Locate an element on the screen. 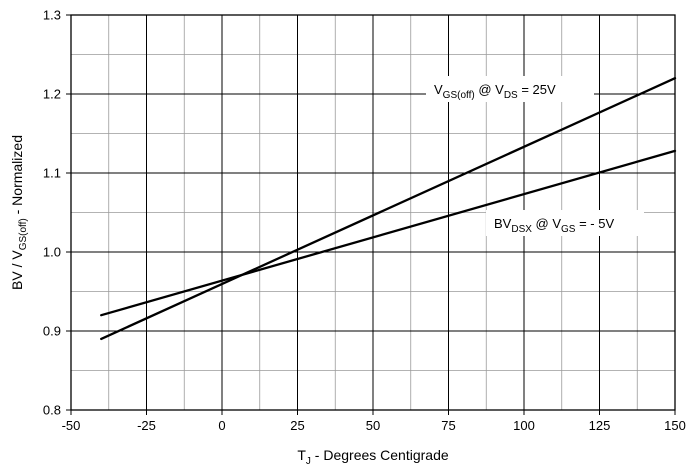 The width and height of the screenshot is (691, 470). y-axis-label-rest: - Normalized is located at coordinates (17, 176).